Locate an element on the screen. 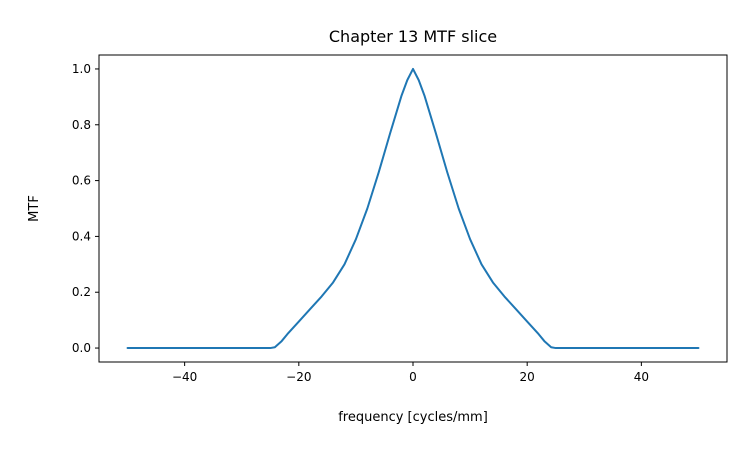 This screenshot has width=750, height=450. y-tick-label: 0.2 is located at coordinates (81, 292).